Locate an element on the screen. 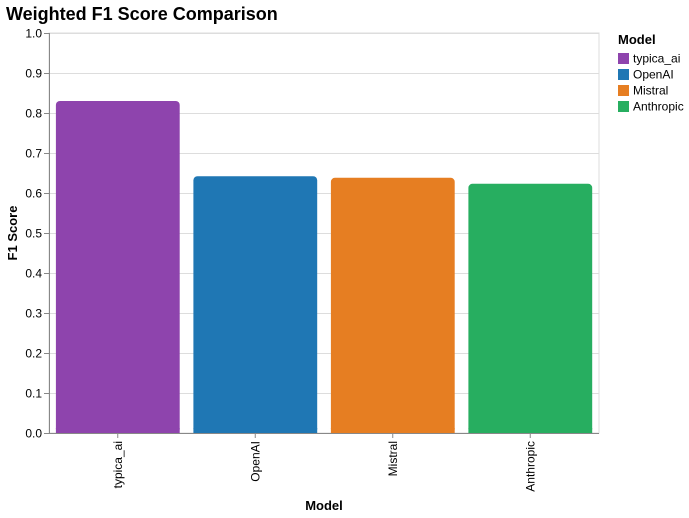 This screenshot has width=689, height=518. y-tick-label: 0.2 is located at coordinates (33, 354).